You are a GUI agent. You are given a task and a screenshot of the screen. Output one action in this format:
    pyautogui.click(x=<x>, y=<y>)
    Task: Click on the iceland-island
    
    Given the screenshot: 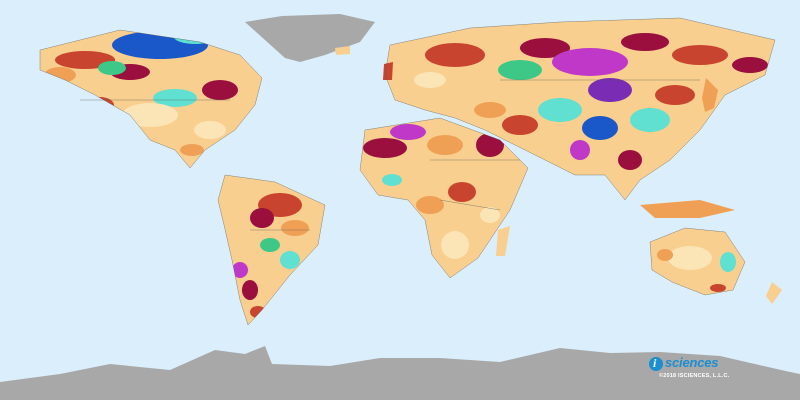 What is the action you would take?
    pyautogui.click(x=342, y=50)
    